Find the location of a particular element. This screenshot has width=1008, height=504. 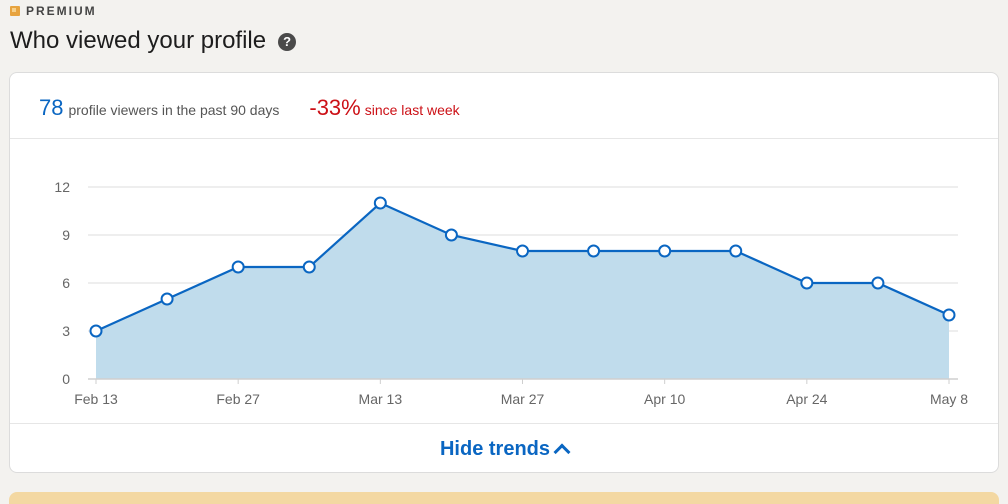

change-value: -33% is located at coordinates (335, 107).